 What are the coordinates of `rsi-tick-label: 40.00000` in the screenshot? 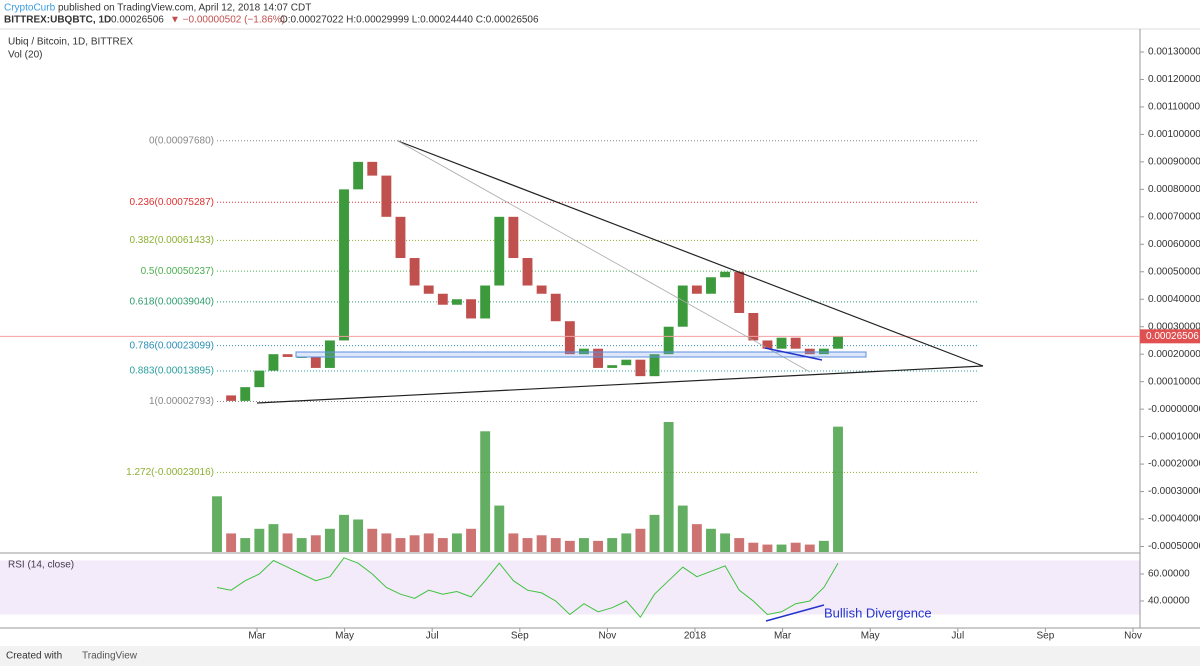 It's located at (1169, 601).